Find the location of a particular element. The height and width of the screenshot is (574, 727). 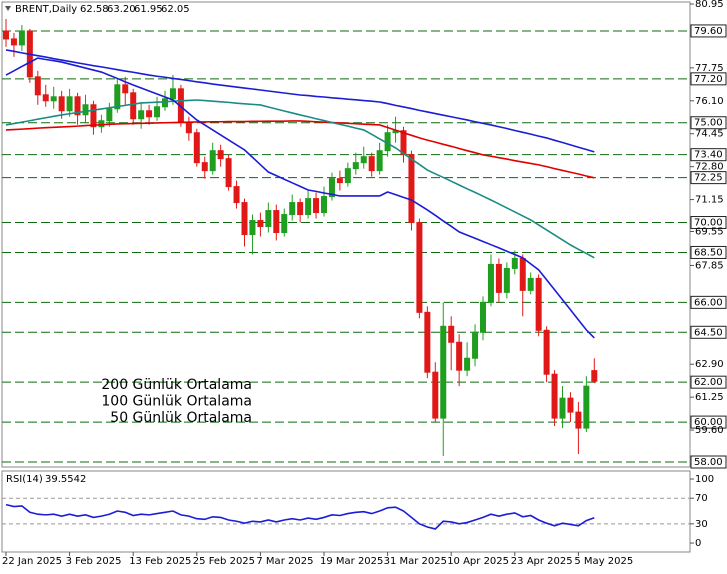

level-label: 72.25 is located at coordinates (708, 178).